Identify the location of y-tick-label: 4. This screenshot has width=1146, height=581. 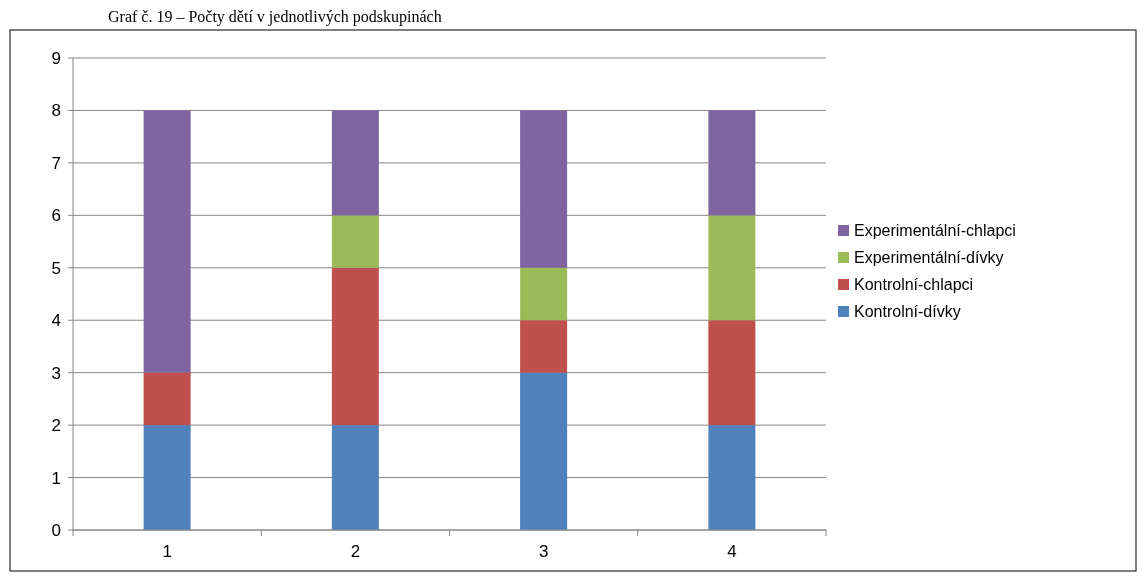
(56, 321).